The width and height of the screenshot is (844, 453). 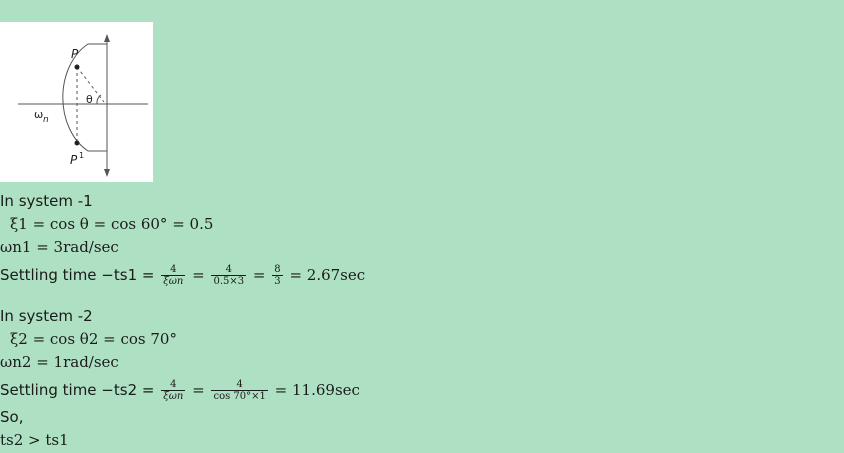 I want to click on system1-frac2: 4 0.5×3, so click(x=229, y=275).